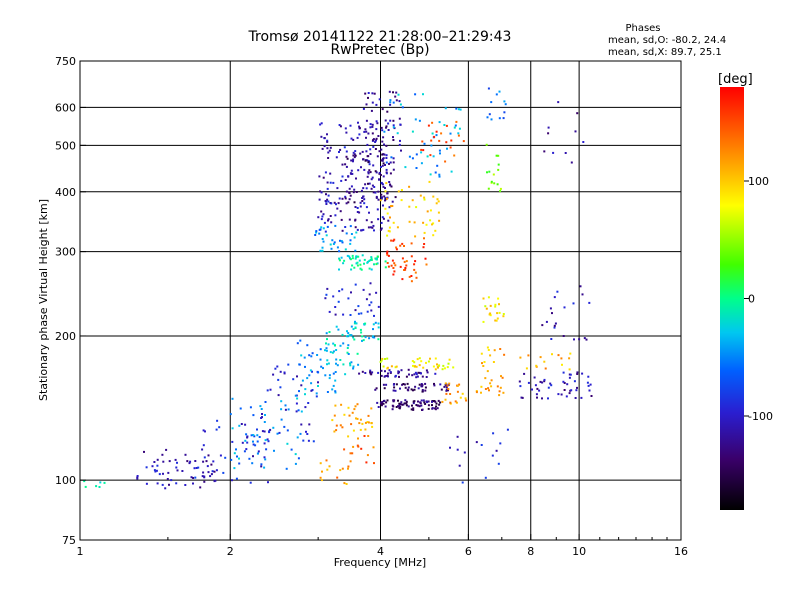  I want to click on x-tick-label: 4, so click(380, 551).